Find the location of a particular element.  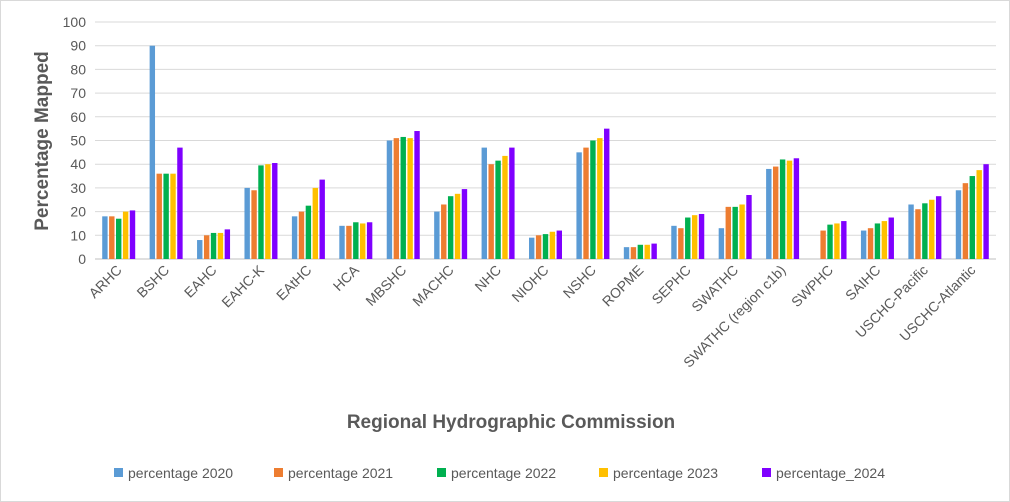

y-tick-label: 40 is located at coordinates (78, 164).